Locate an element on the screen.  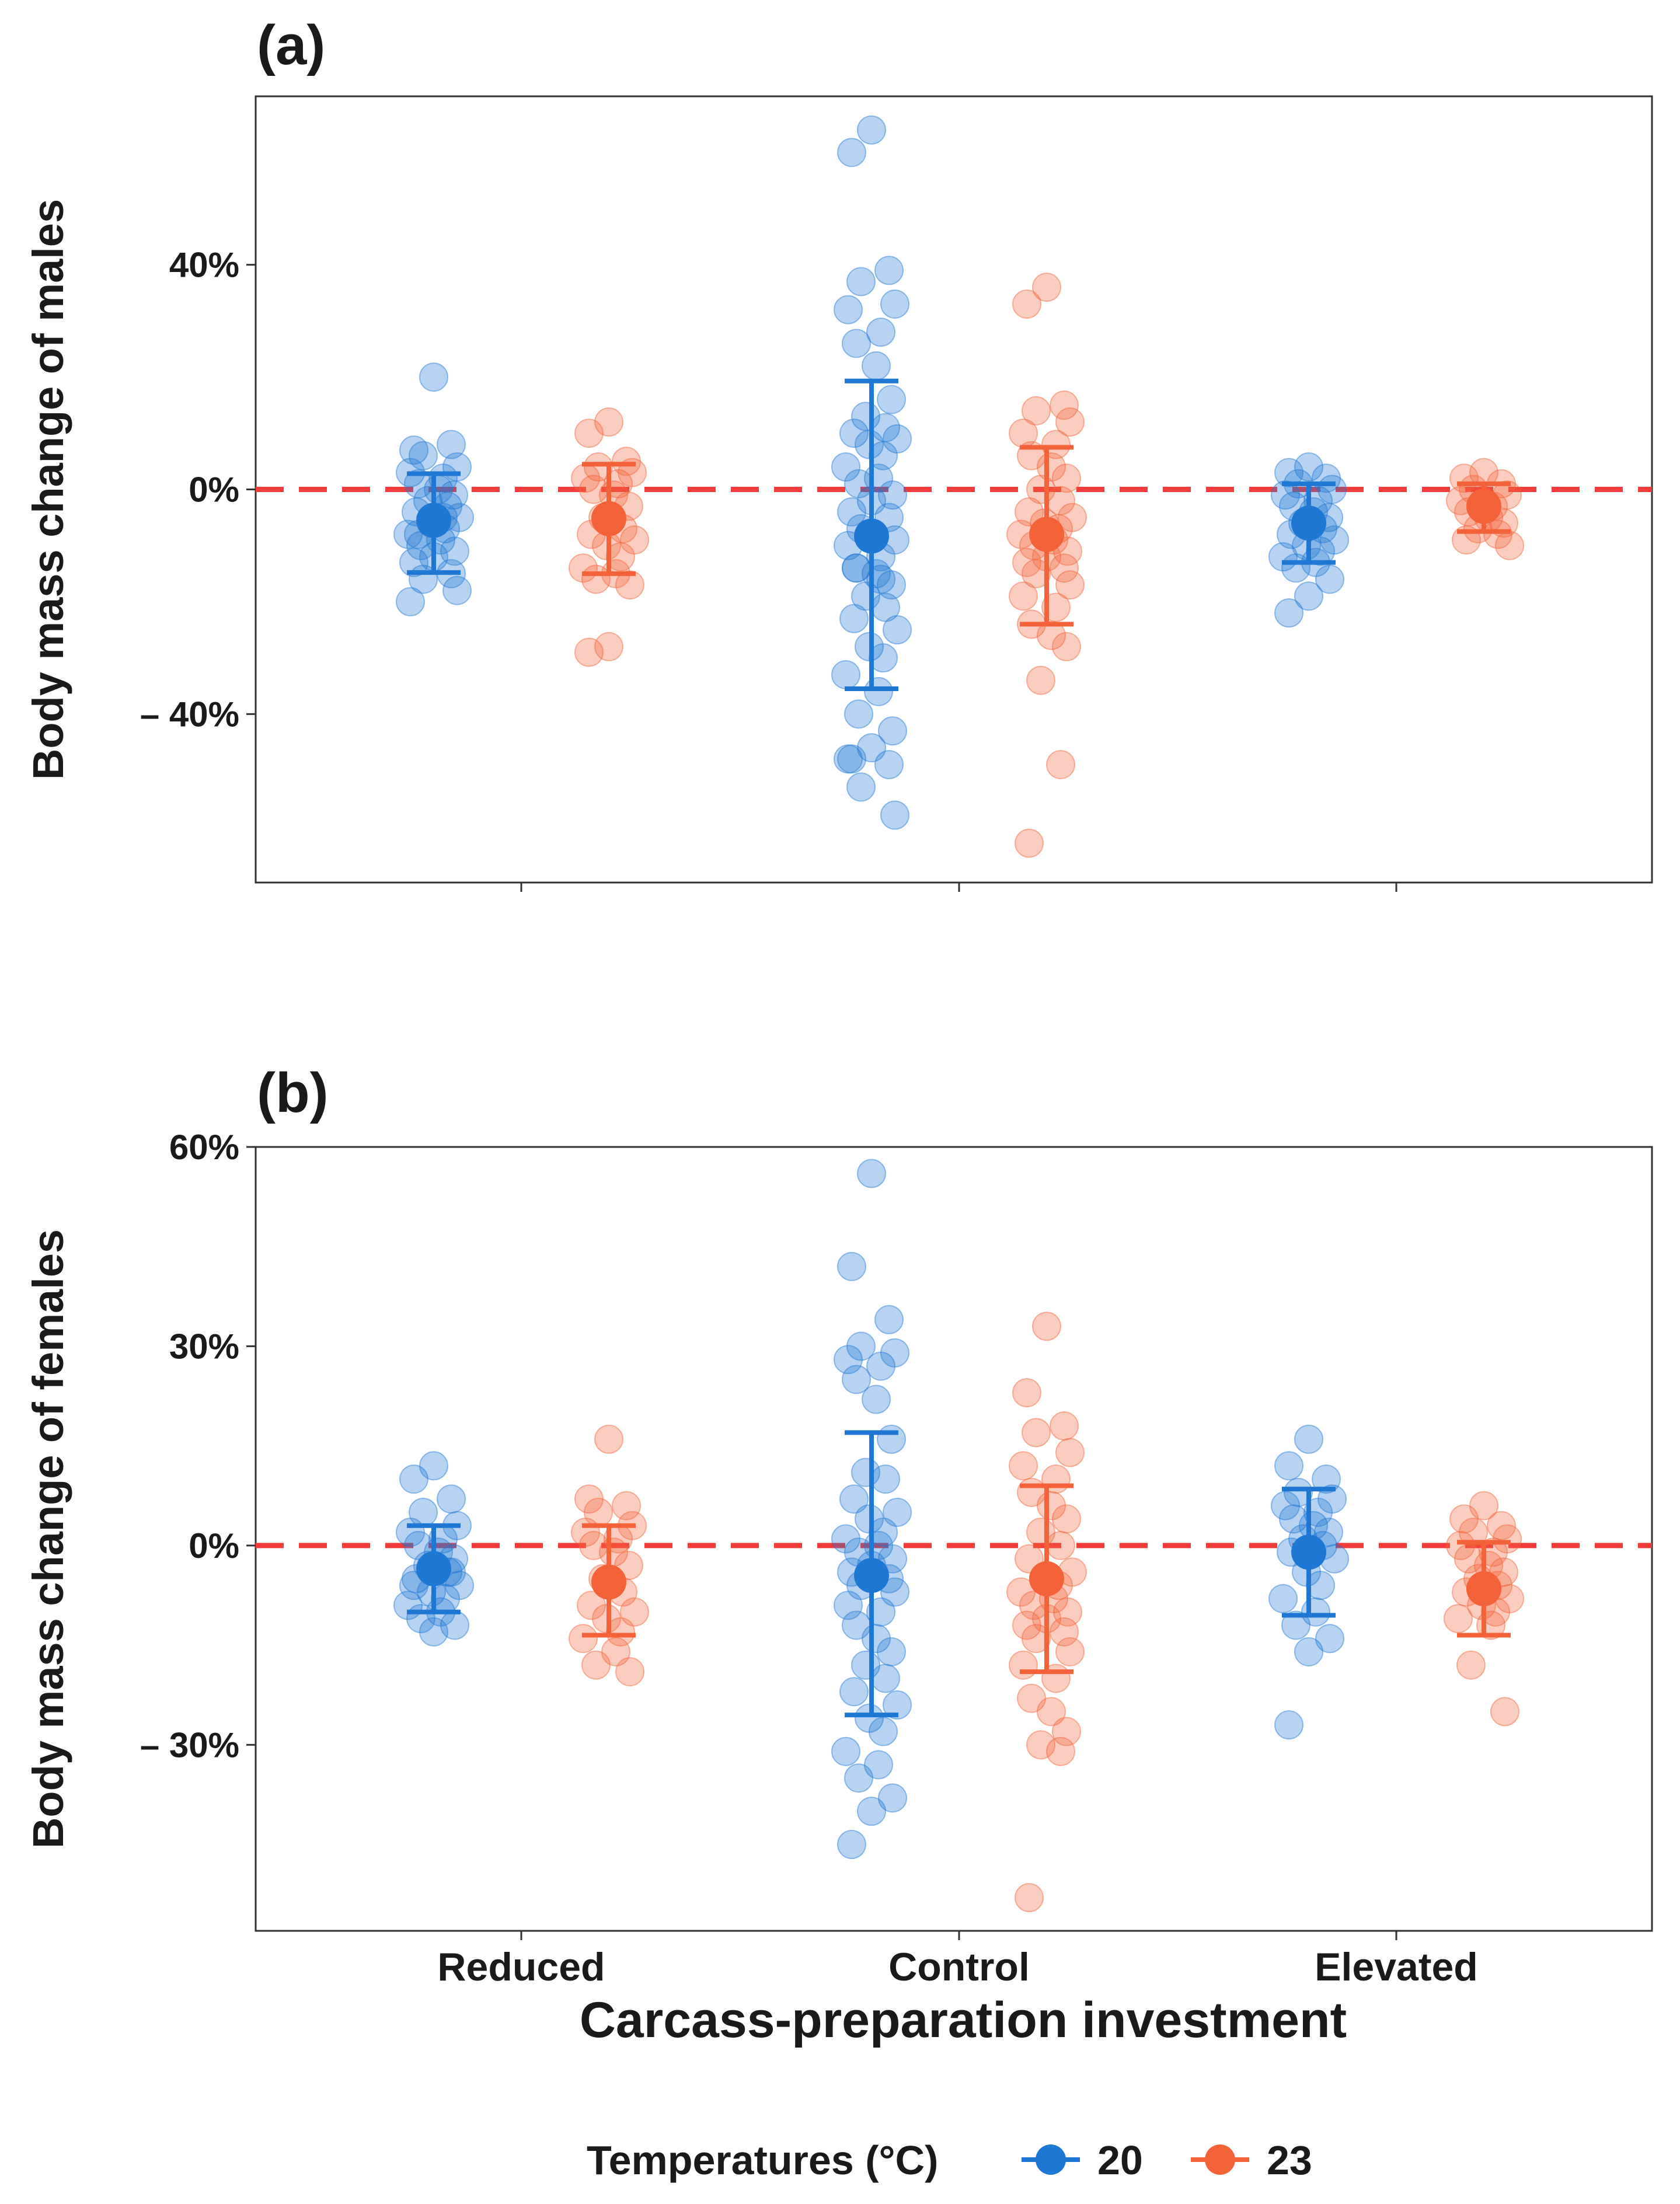
y-tick-label: – 30% is located at coordinates (189, 1745).